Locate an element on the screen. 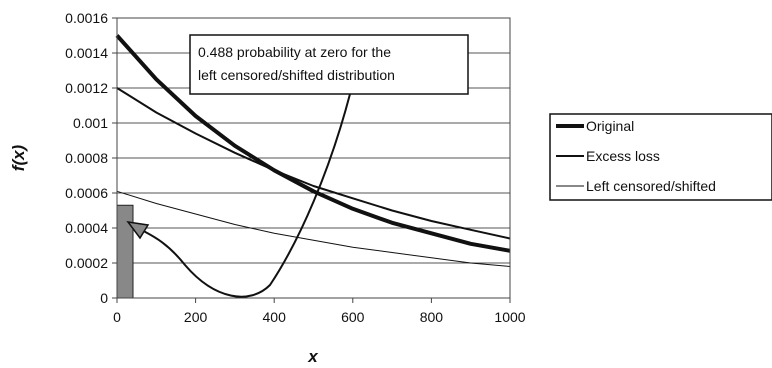 The image size is (772, 368). x-axis: 0 200 400 600 800 1000 is located at coordinates (319, 311).